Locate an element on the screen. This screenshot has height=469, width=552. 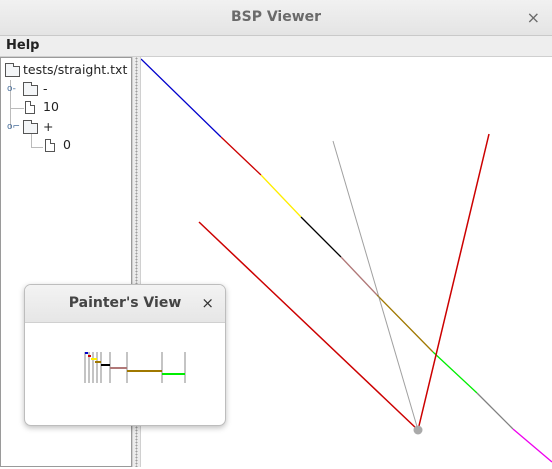
expand-handle-icon: o- is located at coordinates (11, 89).